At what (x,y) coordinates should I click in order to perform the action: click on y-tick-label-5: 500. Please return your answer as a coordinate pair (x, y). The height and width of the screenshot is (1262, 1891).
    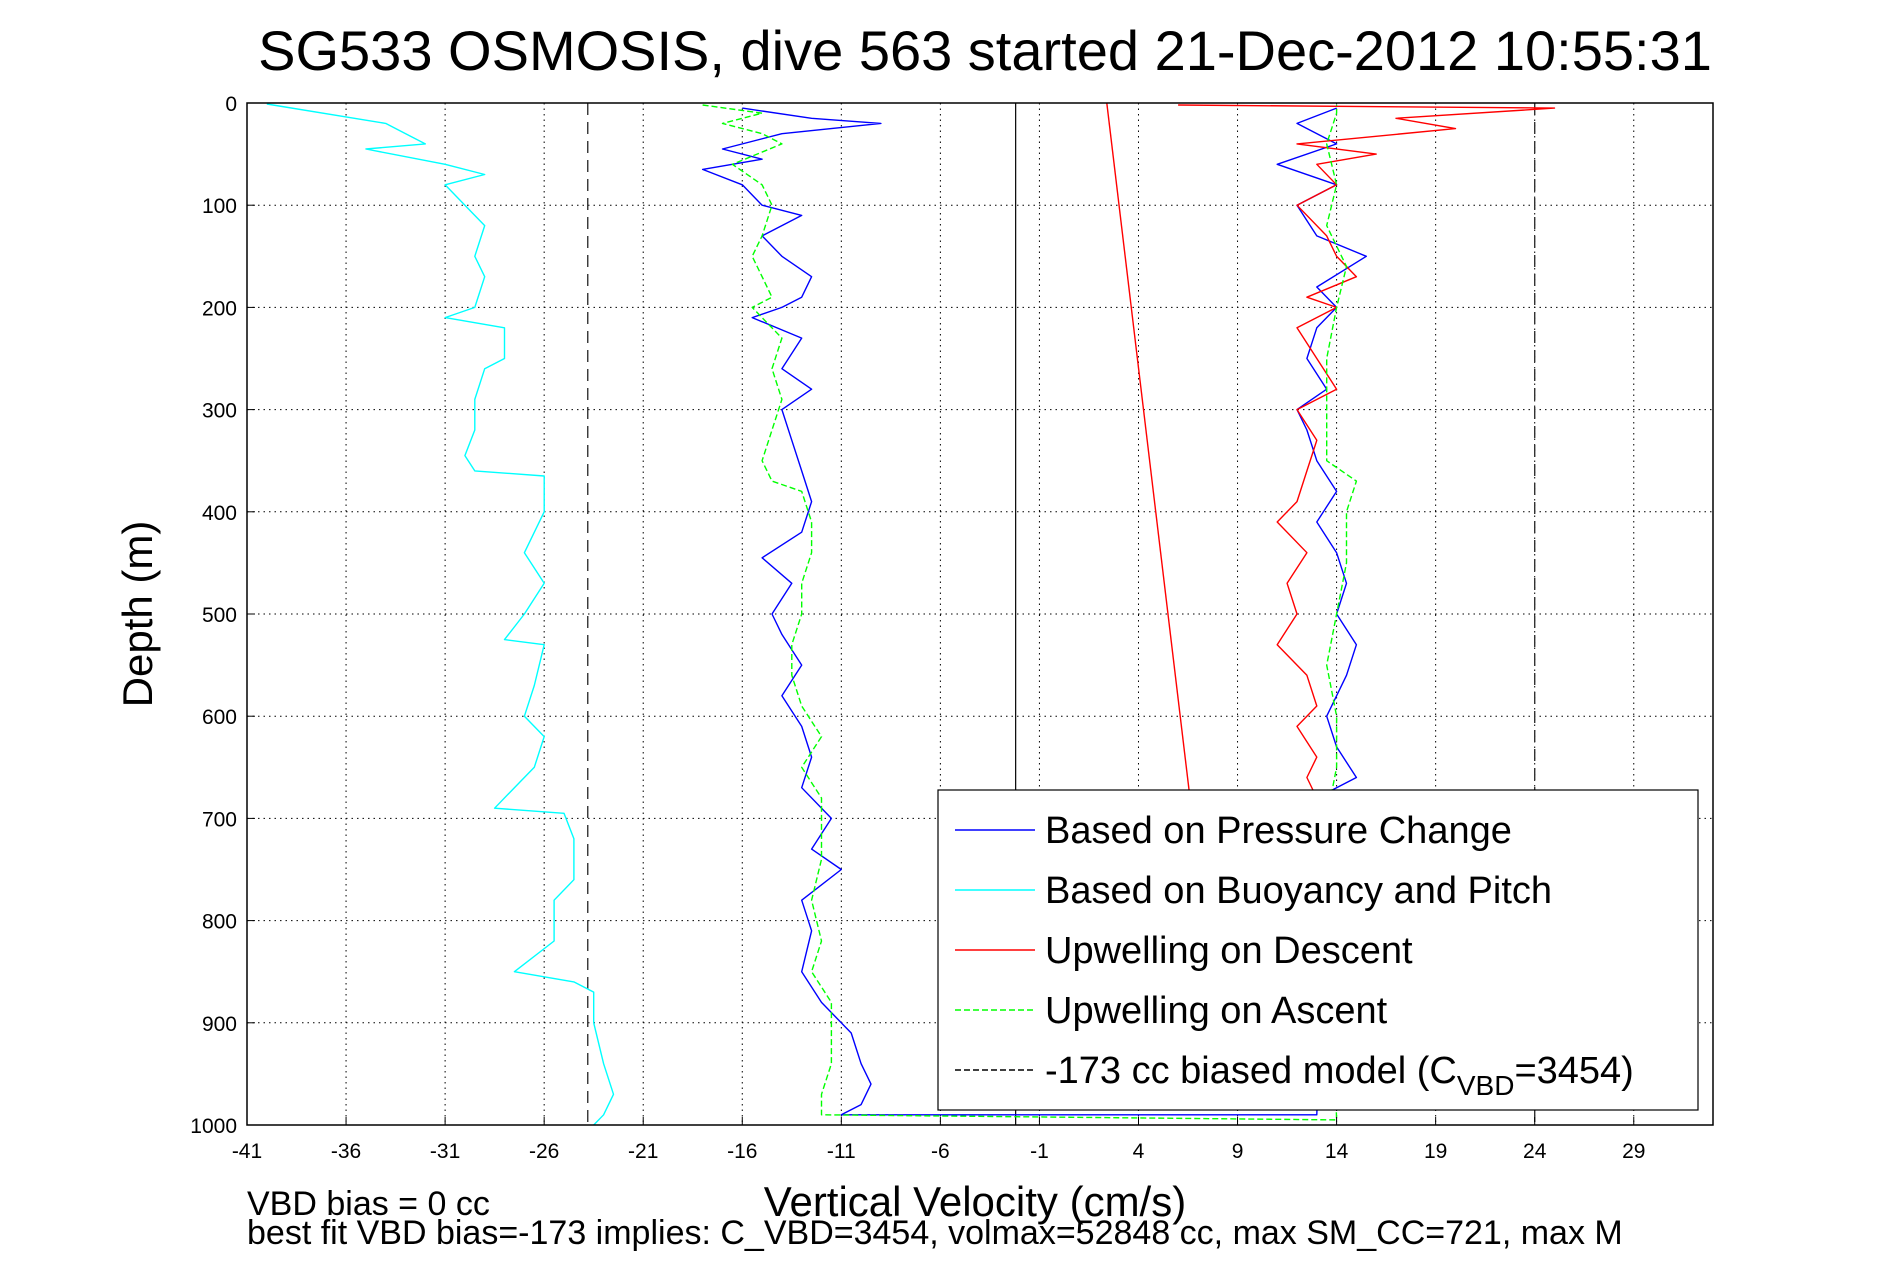
    Looking at the image, I should click on (219, 615).